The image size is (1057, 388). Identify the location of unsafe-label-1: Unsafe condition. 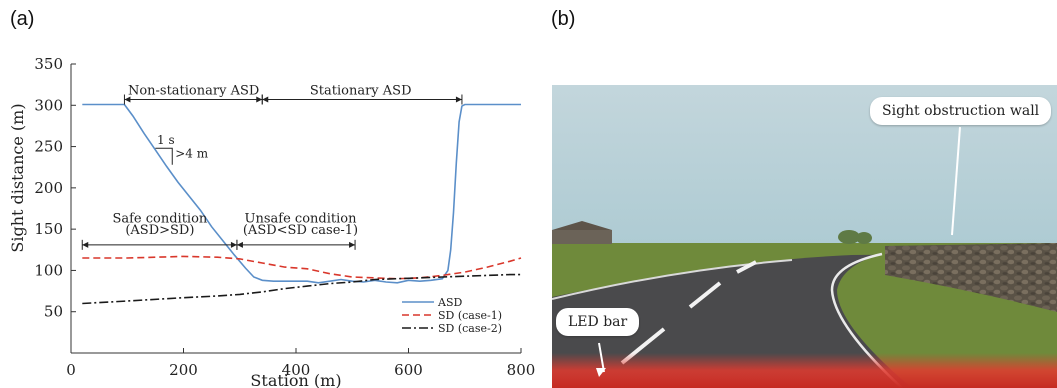
(301, 219).